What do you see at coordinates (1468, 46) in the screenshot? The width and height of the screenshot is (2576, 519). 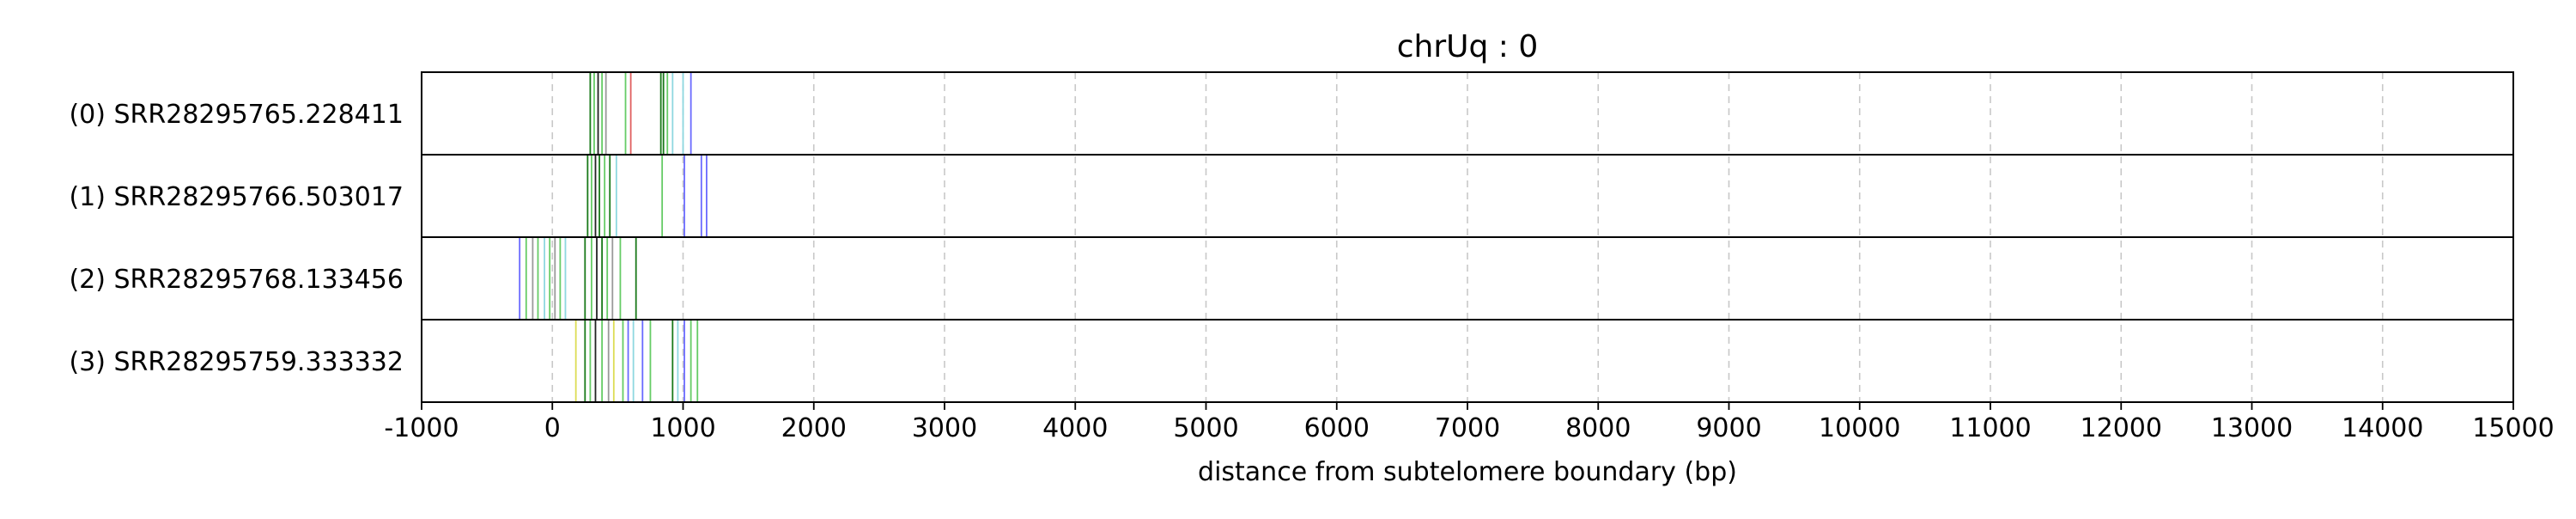 I see `chart-title: chrUq : 0` at bounding box center [1468, 46].